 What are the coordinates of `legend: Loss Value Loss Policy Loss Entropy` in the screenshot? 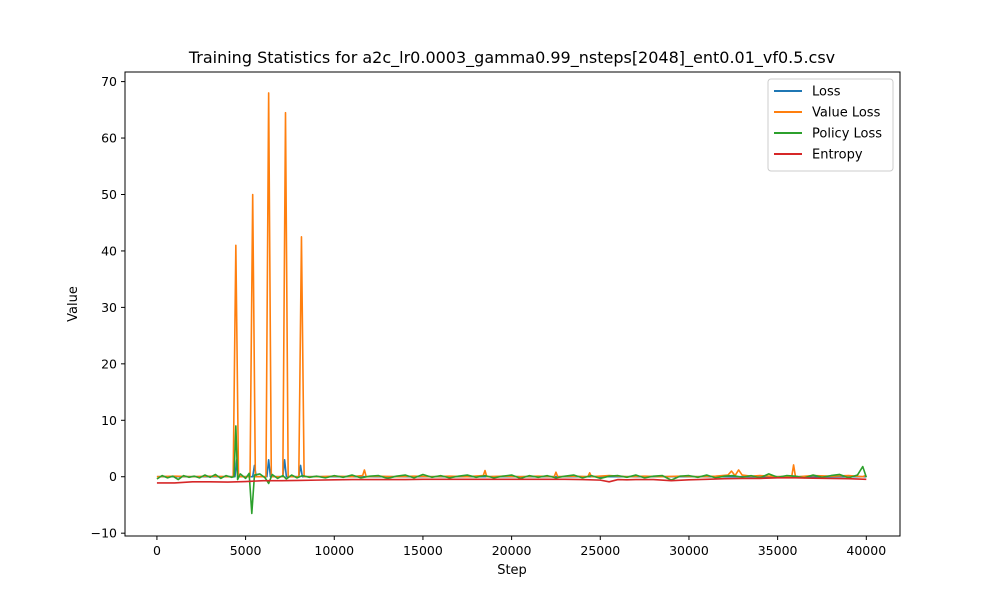 It's located at (830, 125).